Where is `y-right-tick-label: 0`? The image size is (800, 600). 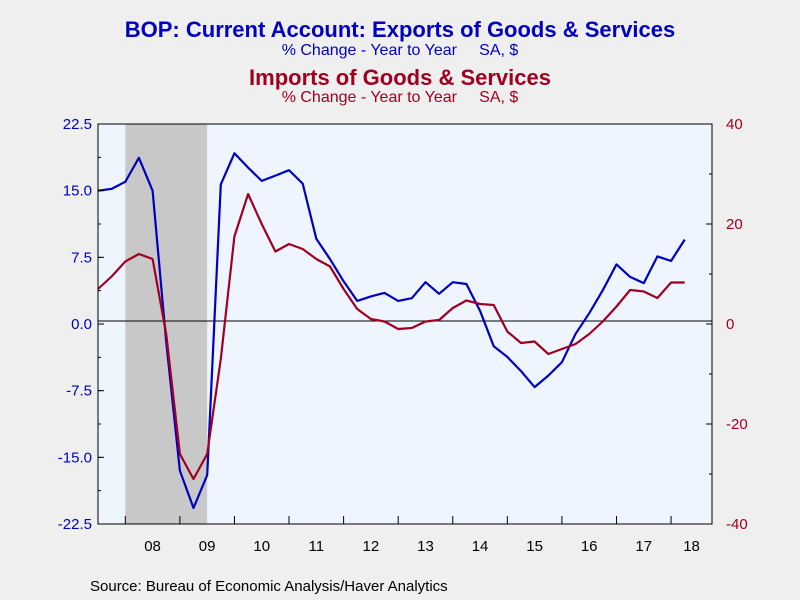
y-right-tick-label: 0 is located at coordinates (730, 324).